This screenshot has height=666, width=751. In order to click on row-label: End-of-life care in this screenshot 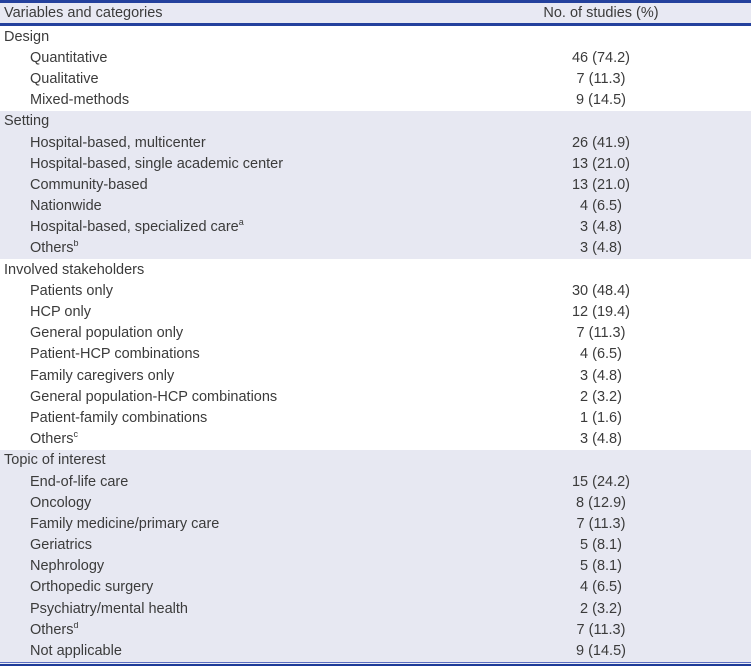, I will do `click(225, 482)`.